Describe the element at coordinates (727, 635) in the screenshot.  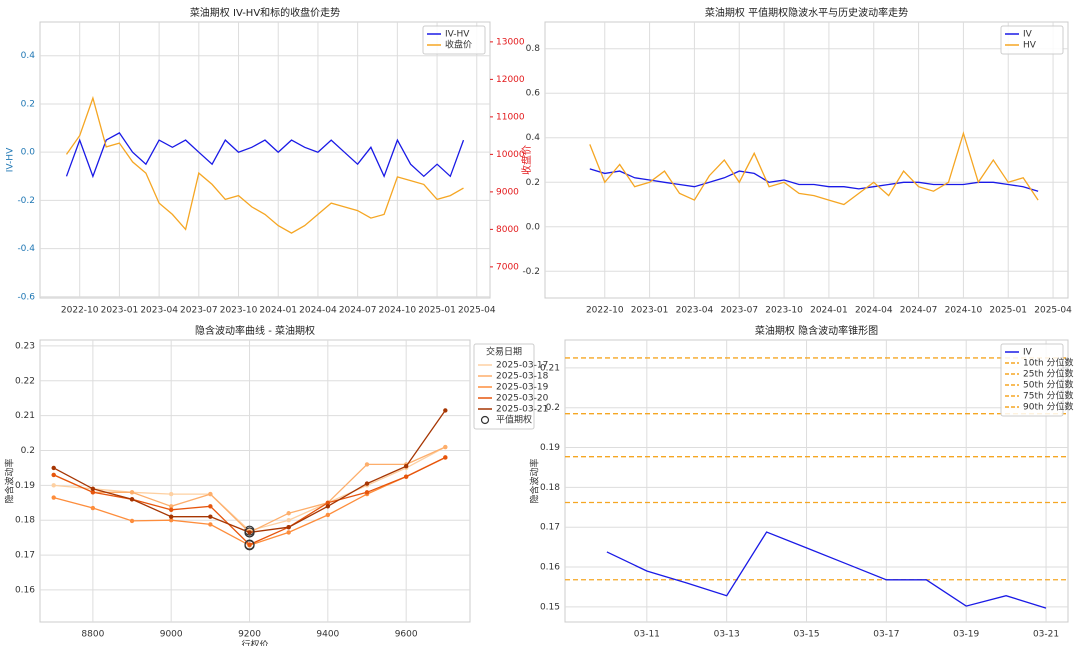
I see `x-tick-label: 03-13` at that location.